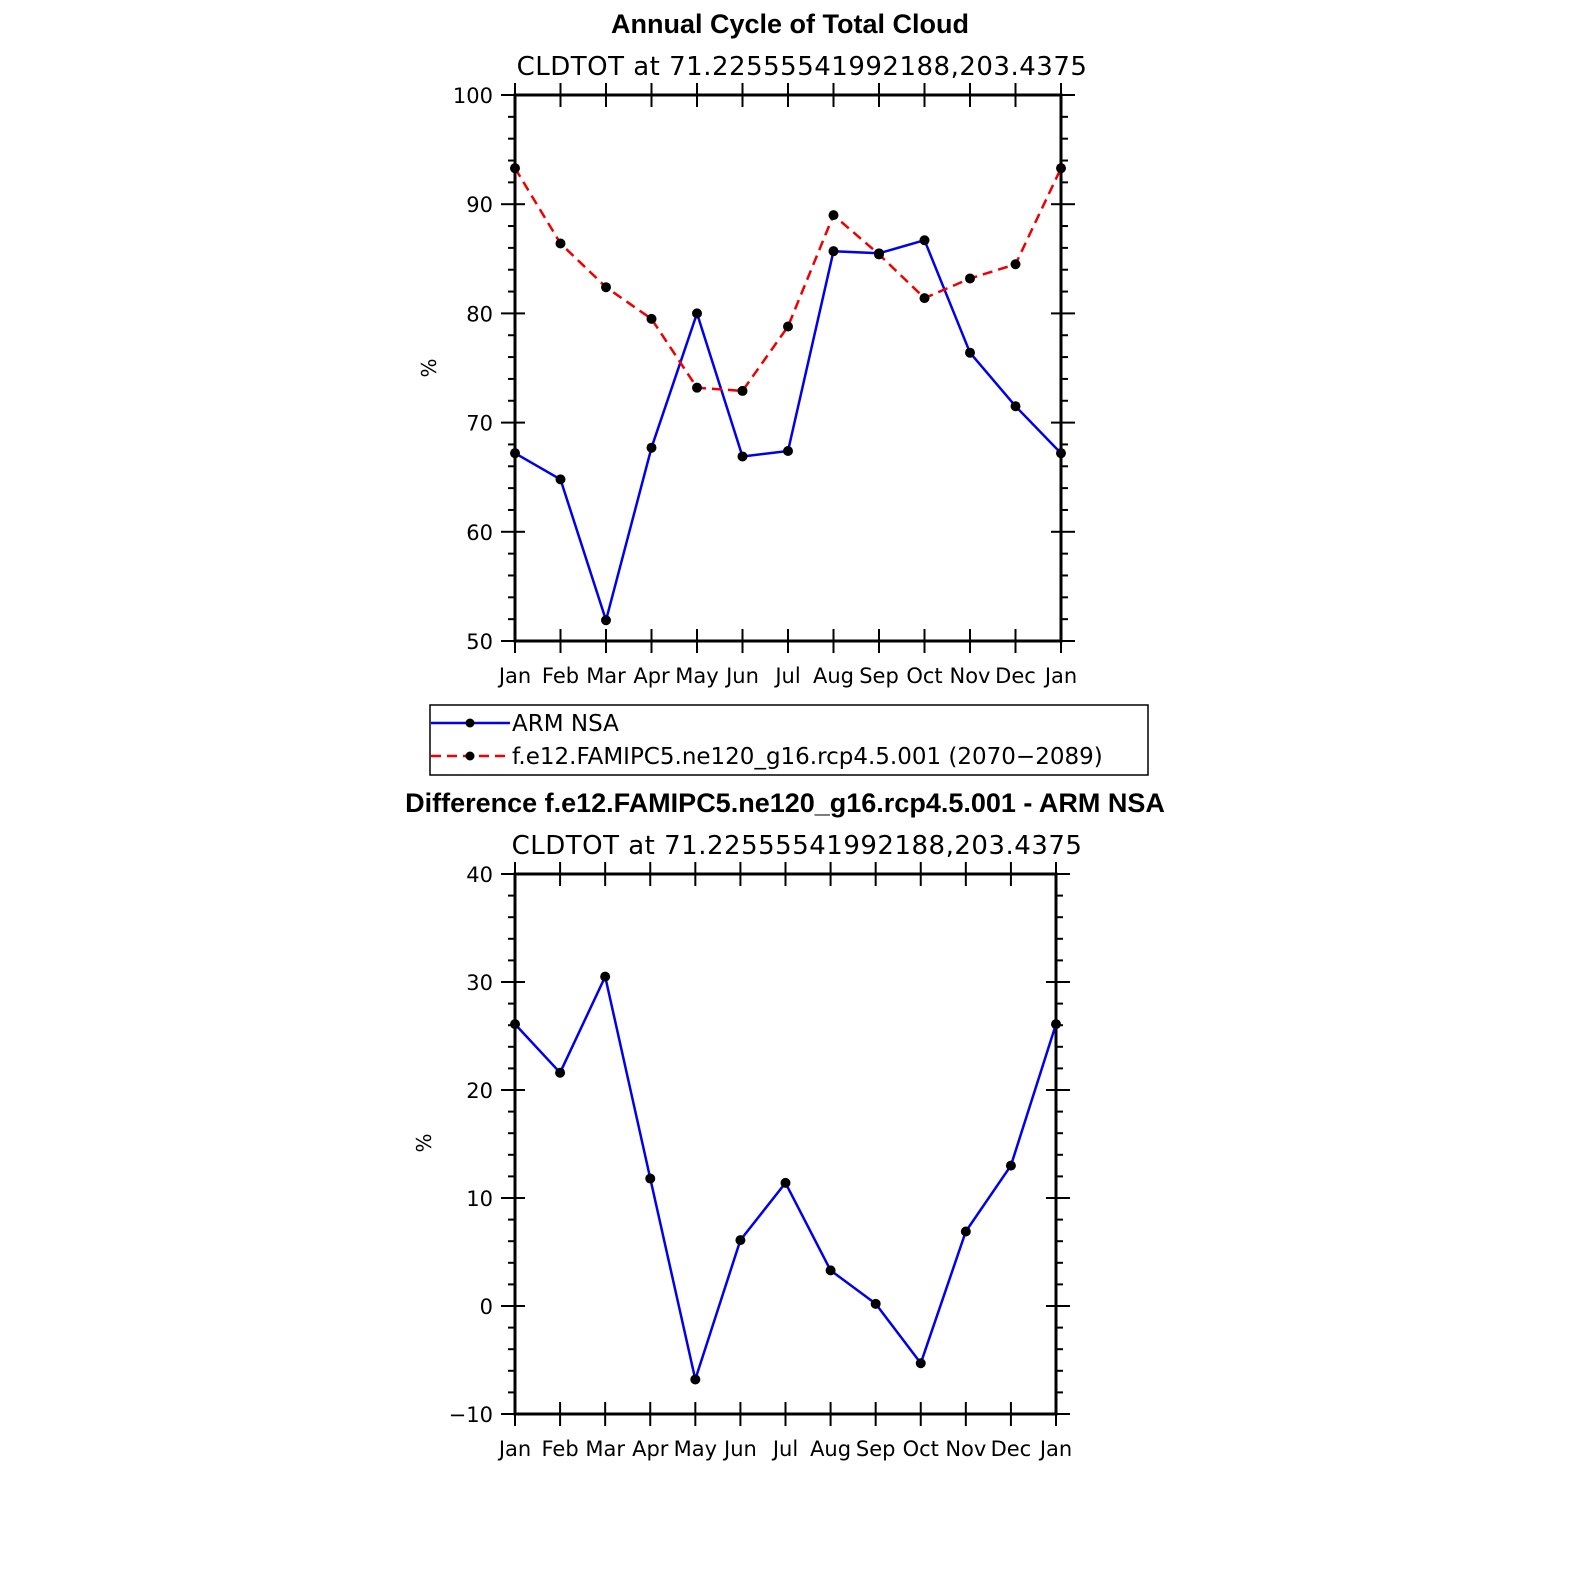  Describe the element at coordinates (486, 1307) in the screenshot. I see `y-tick-label: 0` at that location.